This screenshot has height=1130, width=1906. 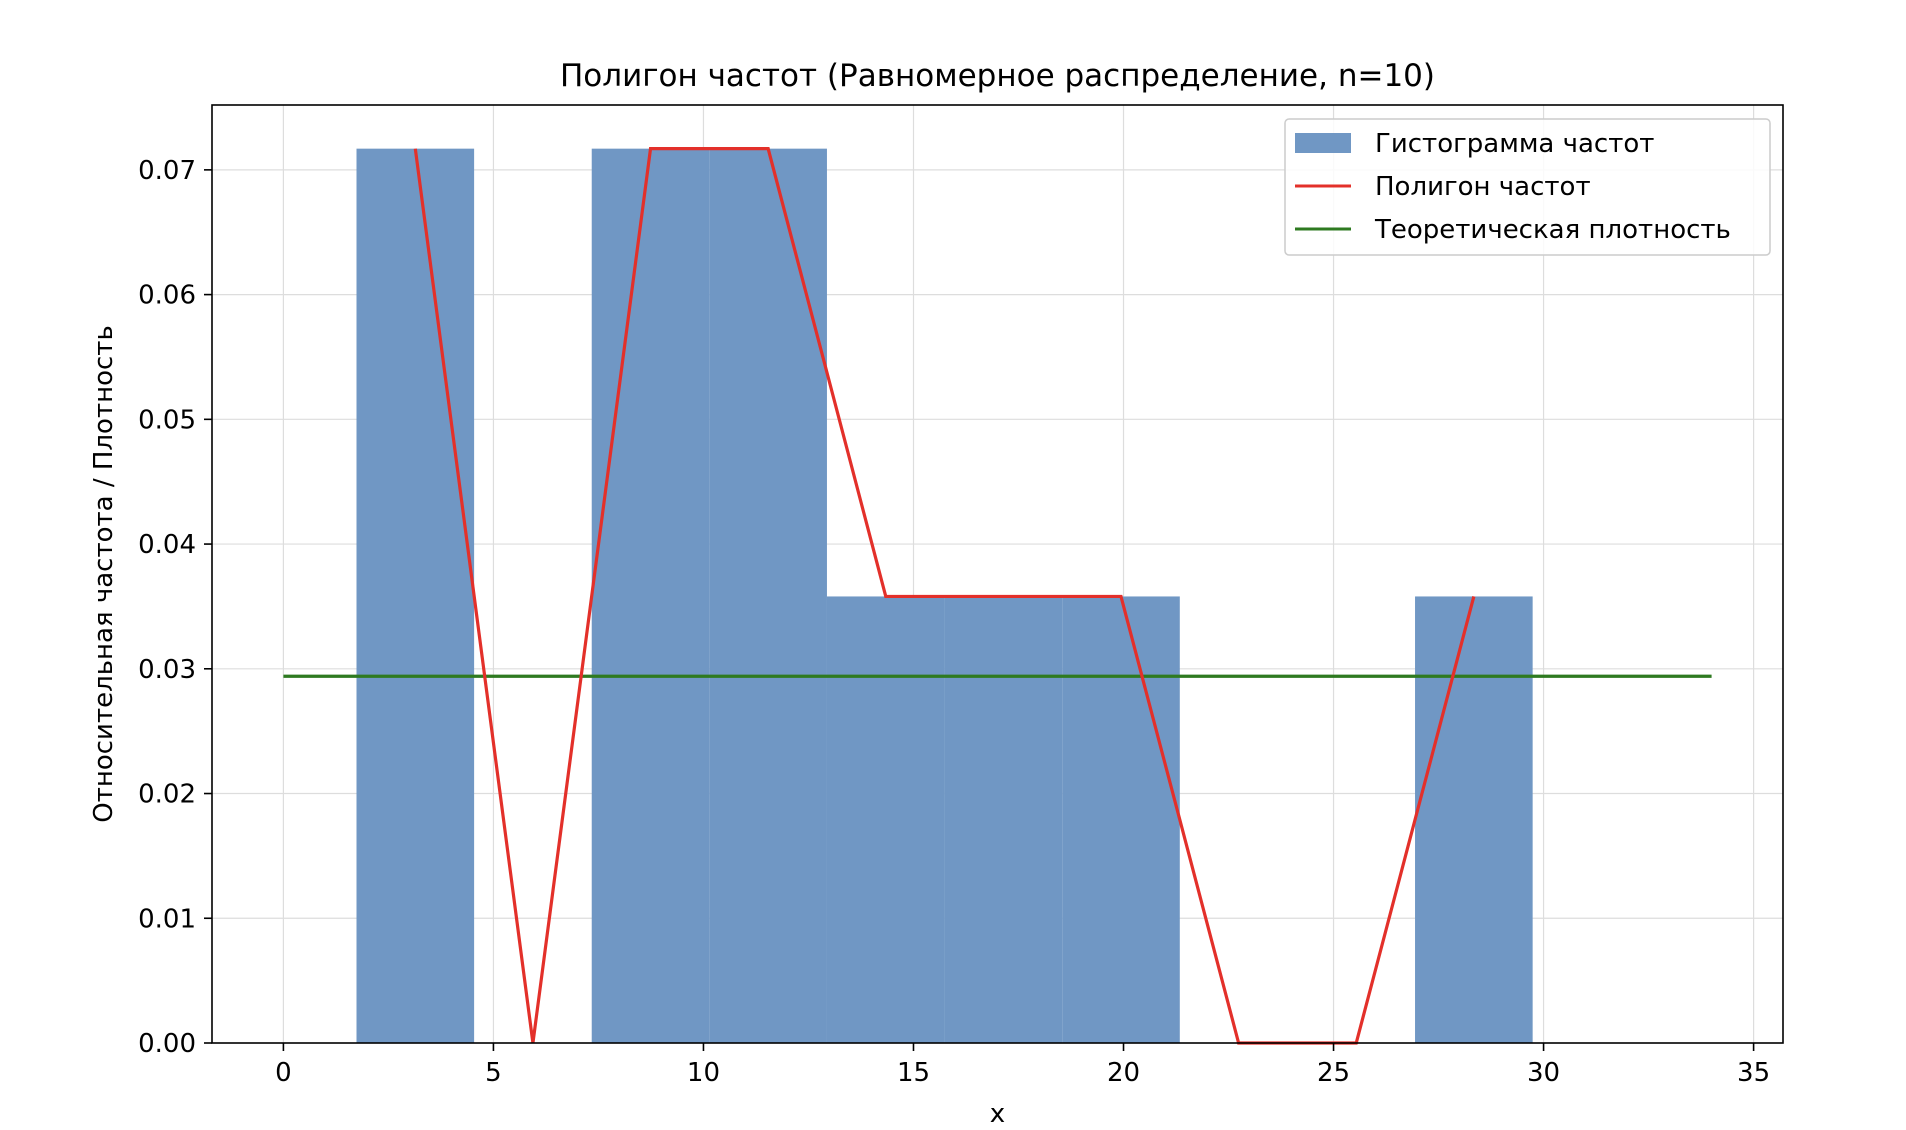 I want to click on y-tick-label: 0.01, so click(x=167, y=919).